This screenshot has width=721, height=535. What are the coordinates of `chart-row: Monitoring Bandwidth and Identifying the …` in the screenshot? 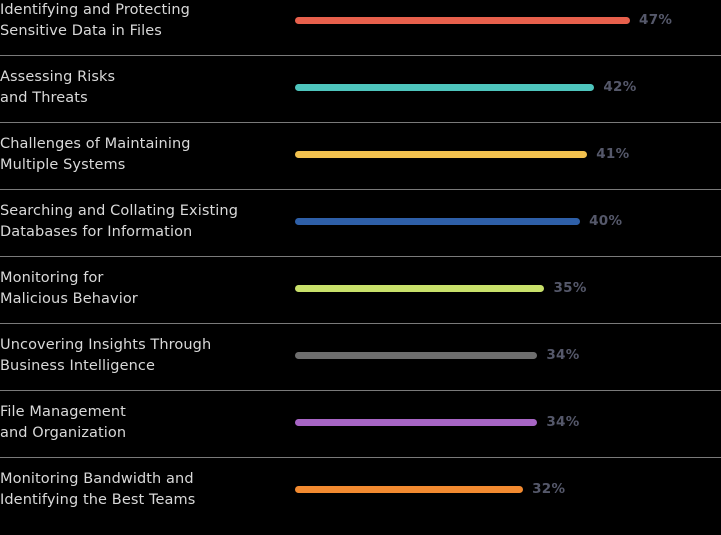 It's located at (360, 501).